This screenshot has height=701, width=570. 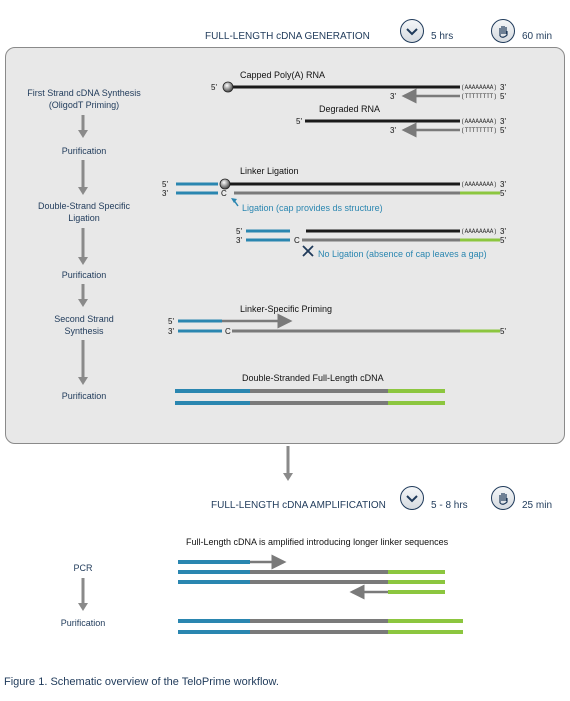 What do you see at coordinates (350, 109) in the screenshot?
I see `label-degraded-rna: Degraded RNA` at bounding box center [350, 109].